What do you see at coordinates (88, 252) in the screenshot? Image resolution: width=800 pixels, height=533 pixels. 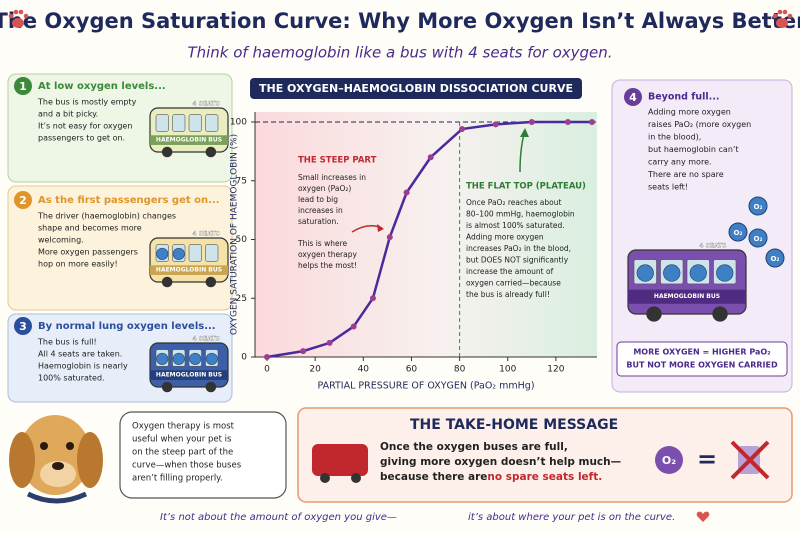 I see `stage-text: More oxygen passengers` at bounding box center [88, 252].